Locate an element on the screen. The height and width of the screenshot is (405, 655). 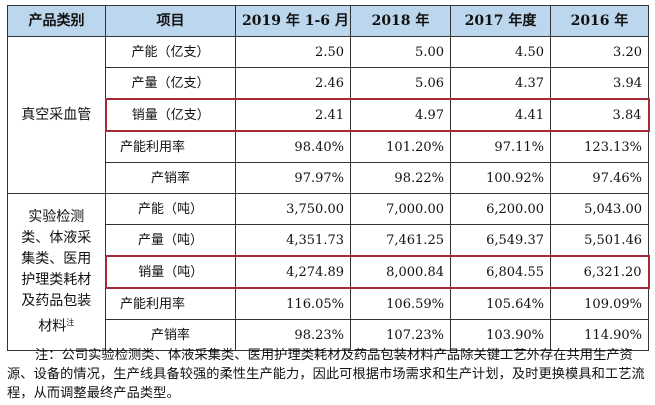
table-row: 产能利用率 98.40% 101.20% 97.11% 123.13% is located at coordinates (328, 146).